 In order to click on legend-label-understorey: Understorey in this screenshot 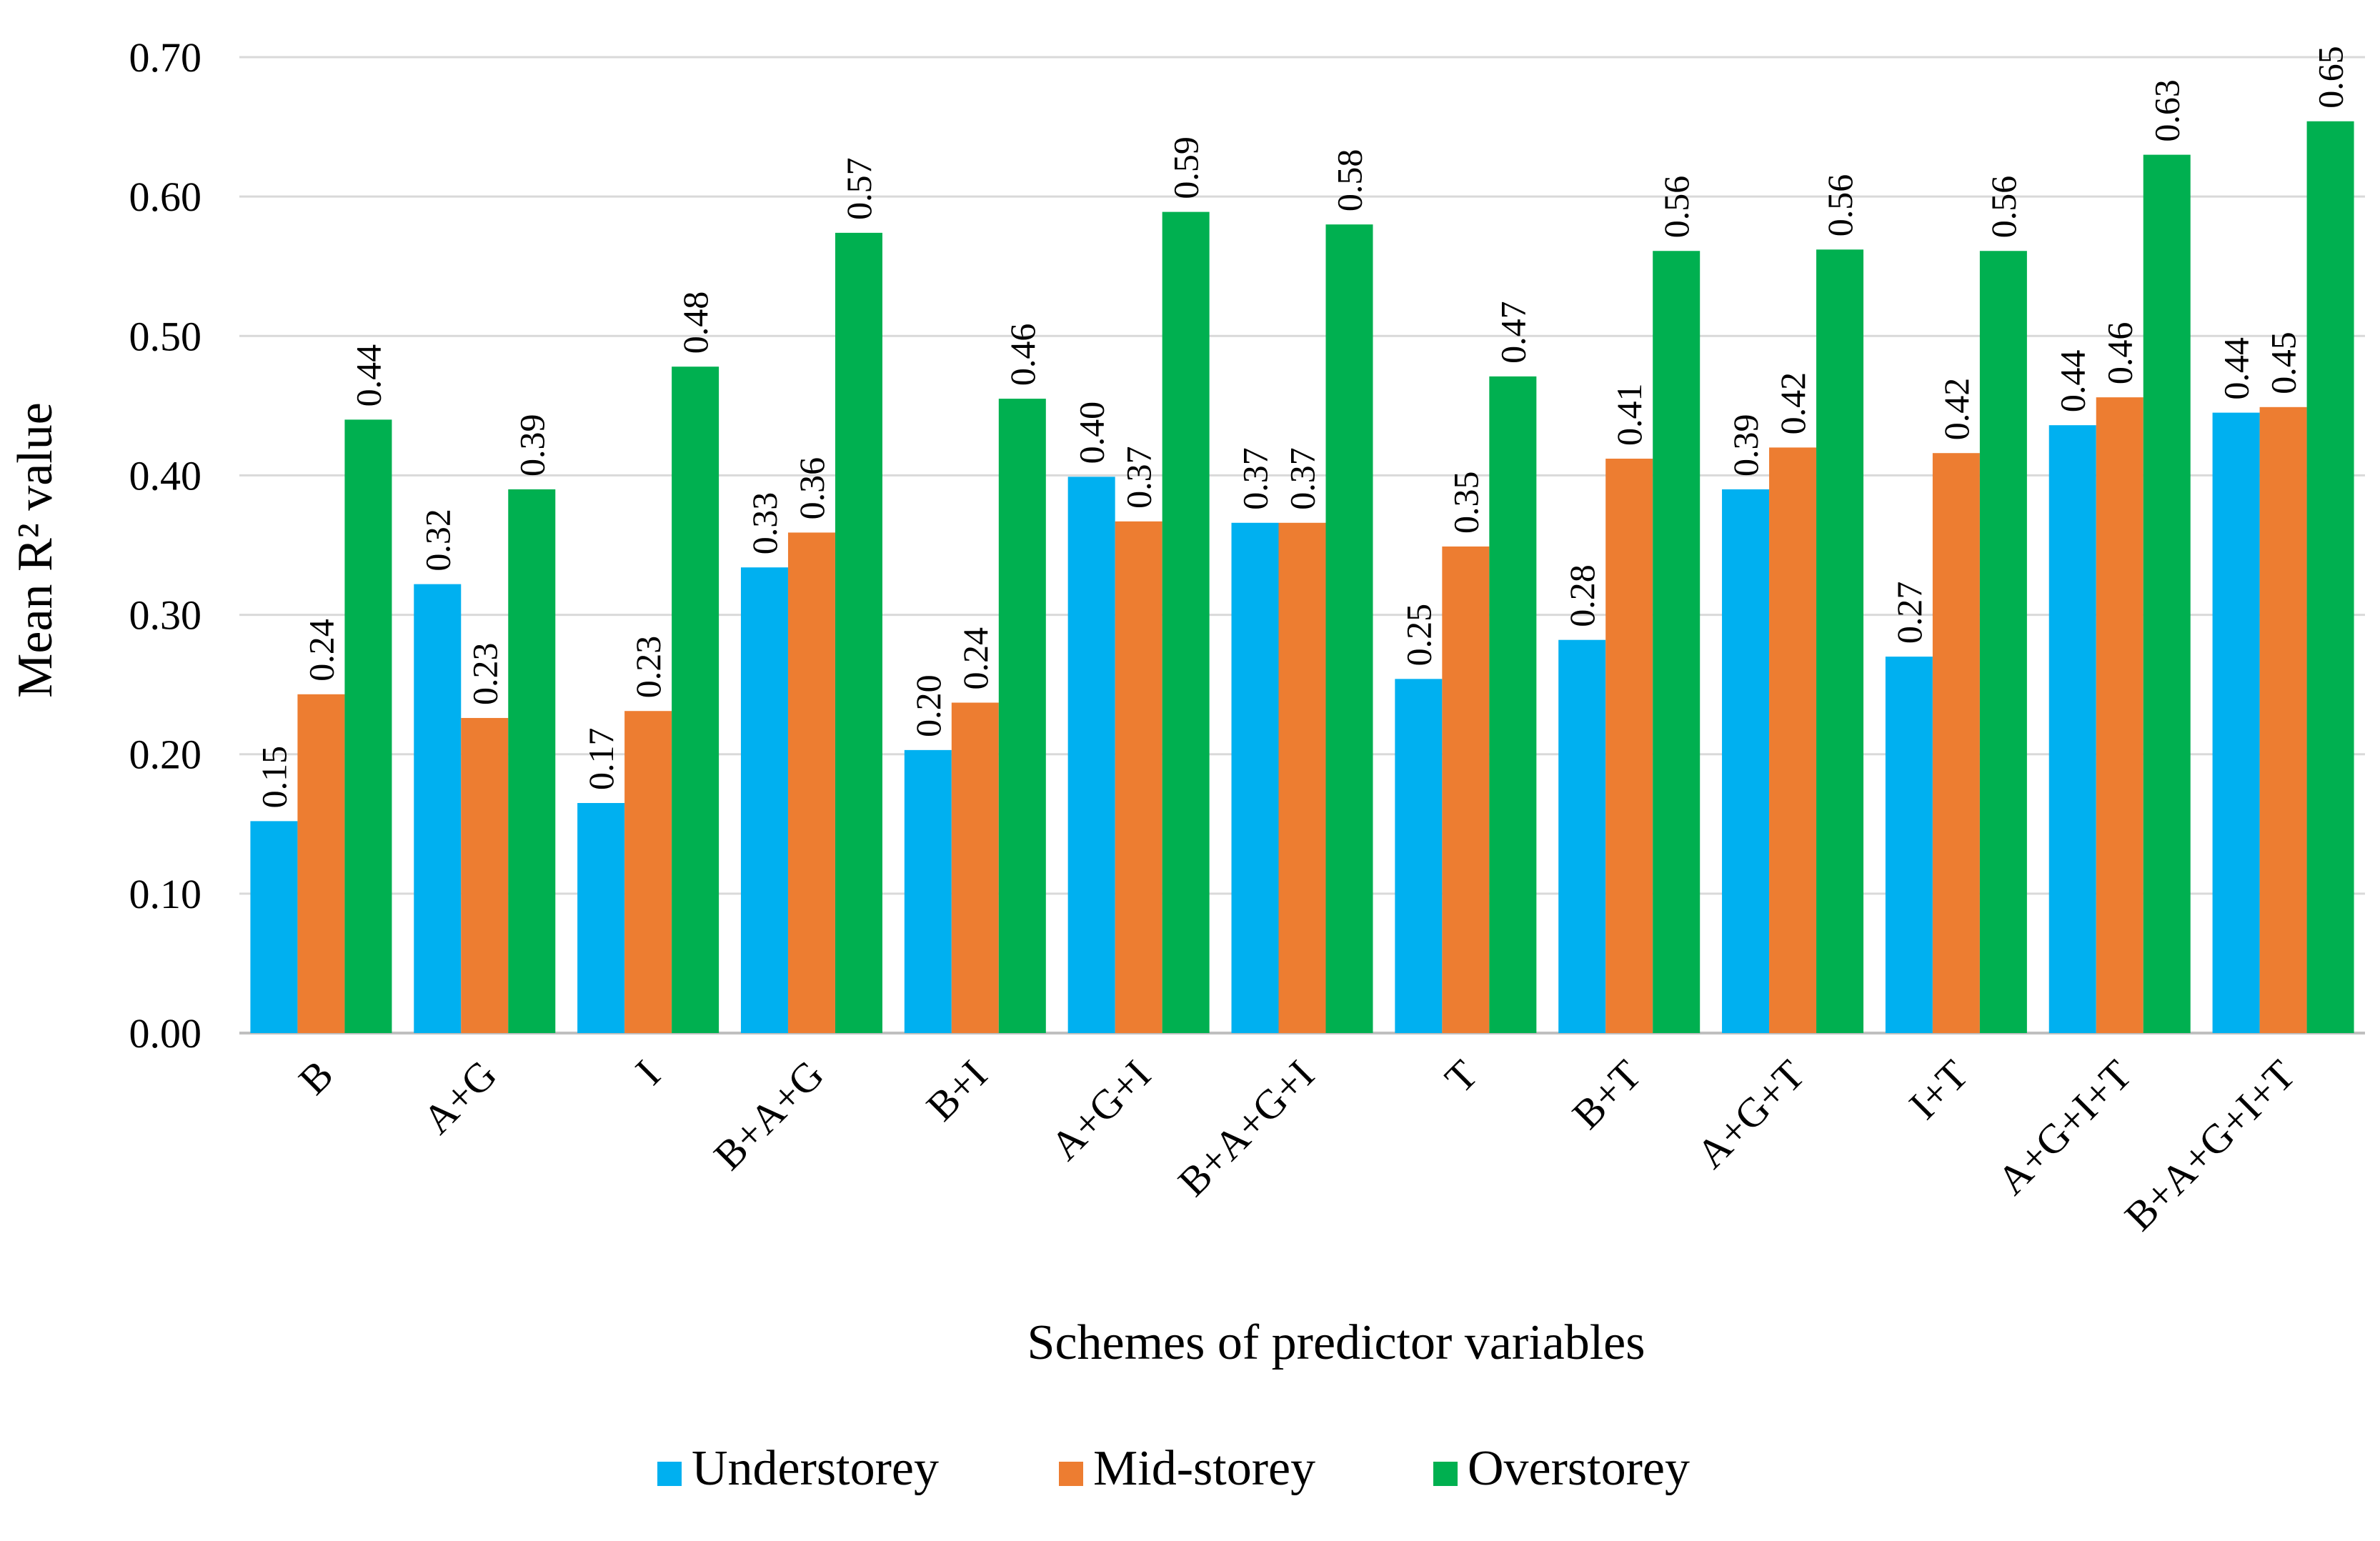, I will do `click(815, 1469)`.